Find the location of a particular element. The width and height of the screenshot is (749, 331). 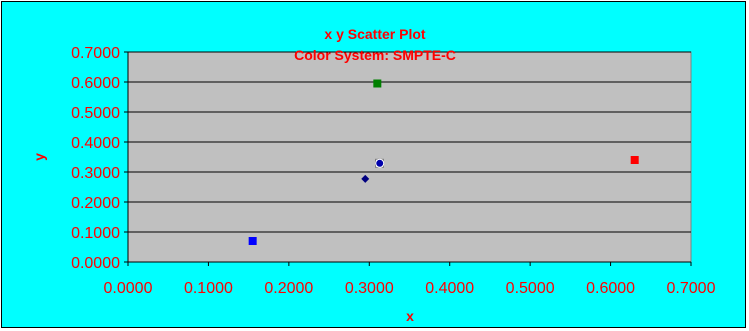

x-tick-label: 0.0000 is located at coordinates (128, 288).